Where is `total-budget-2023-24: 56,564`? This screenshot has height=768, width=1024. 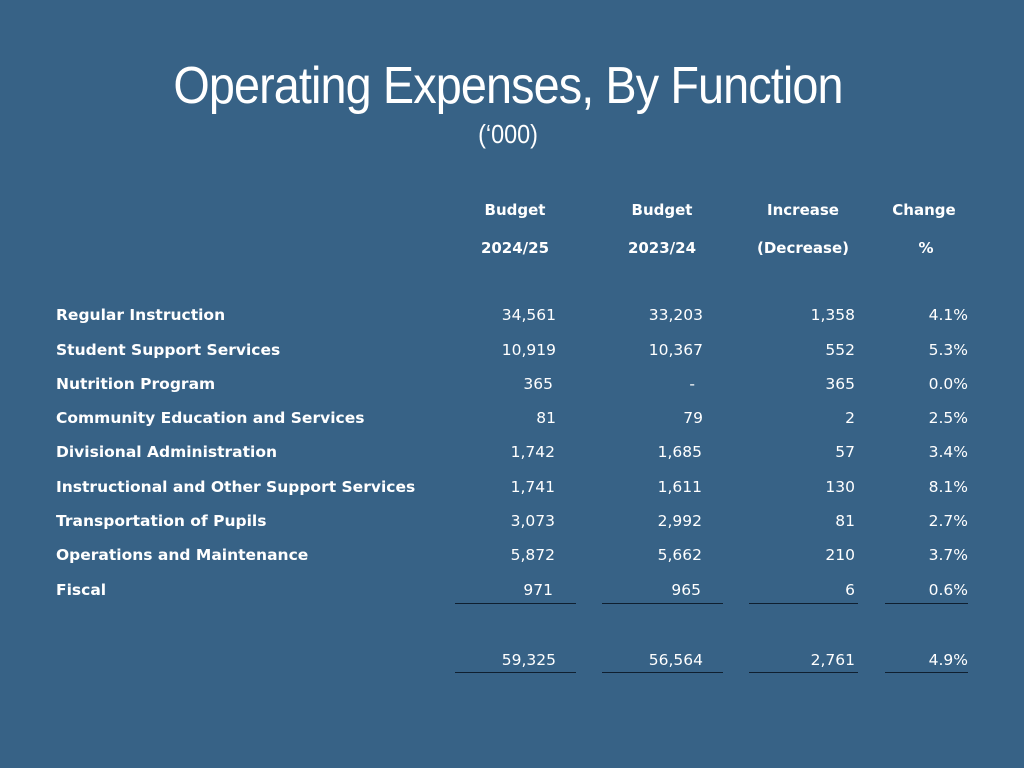 total-budget-2023-24: 56,564 is located at coordinates (675, 660).